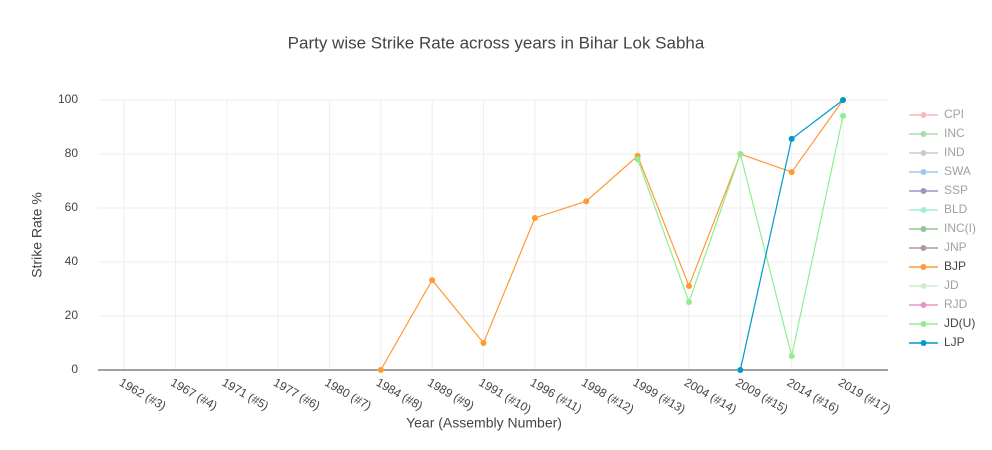 This screenshot has width=992, height=450. I want to click on y-tick-label: 0, so click(74, 369).